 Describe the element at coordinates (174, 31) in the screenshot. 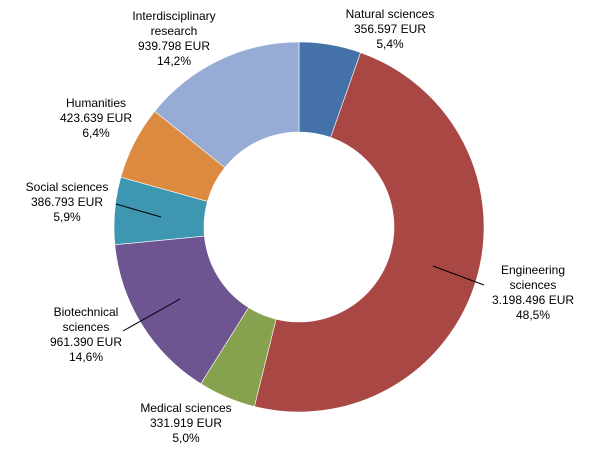

I see `label-name: research` at that location.